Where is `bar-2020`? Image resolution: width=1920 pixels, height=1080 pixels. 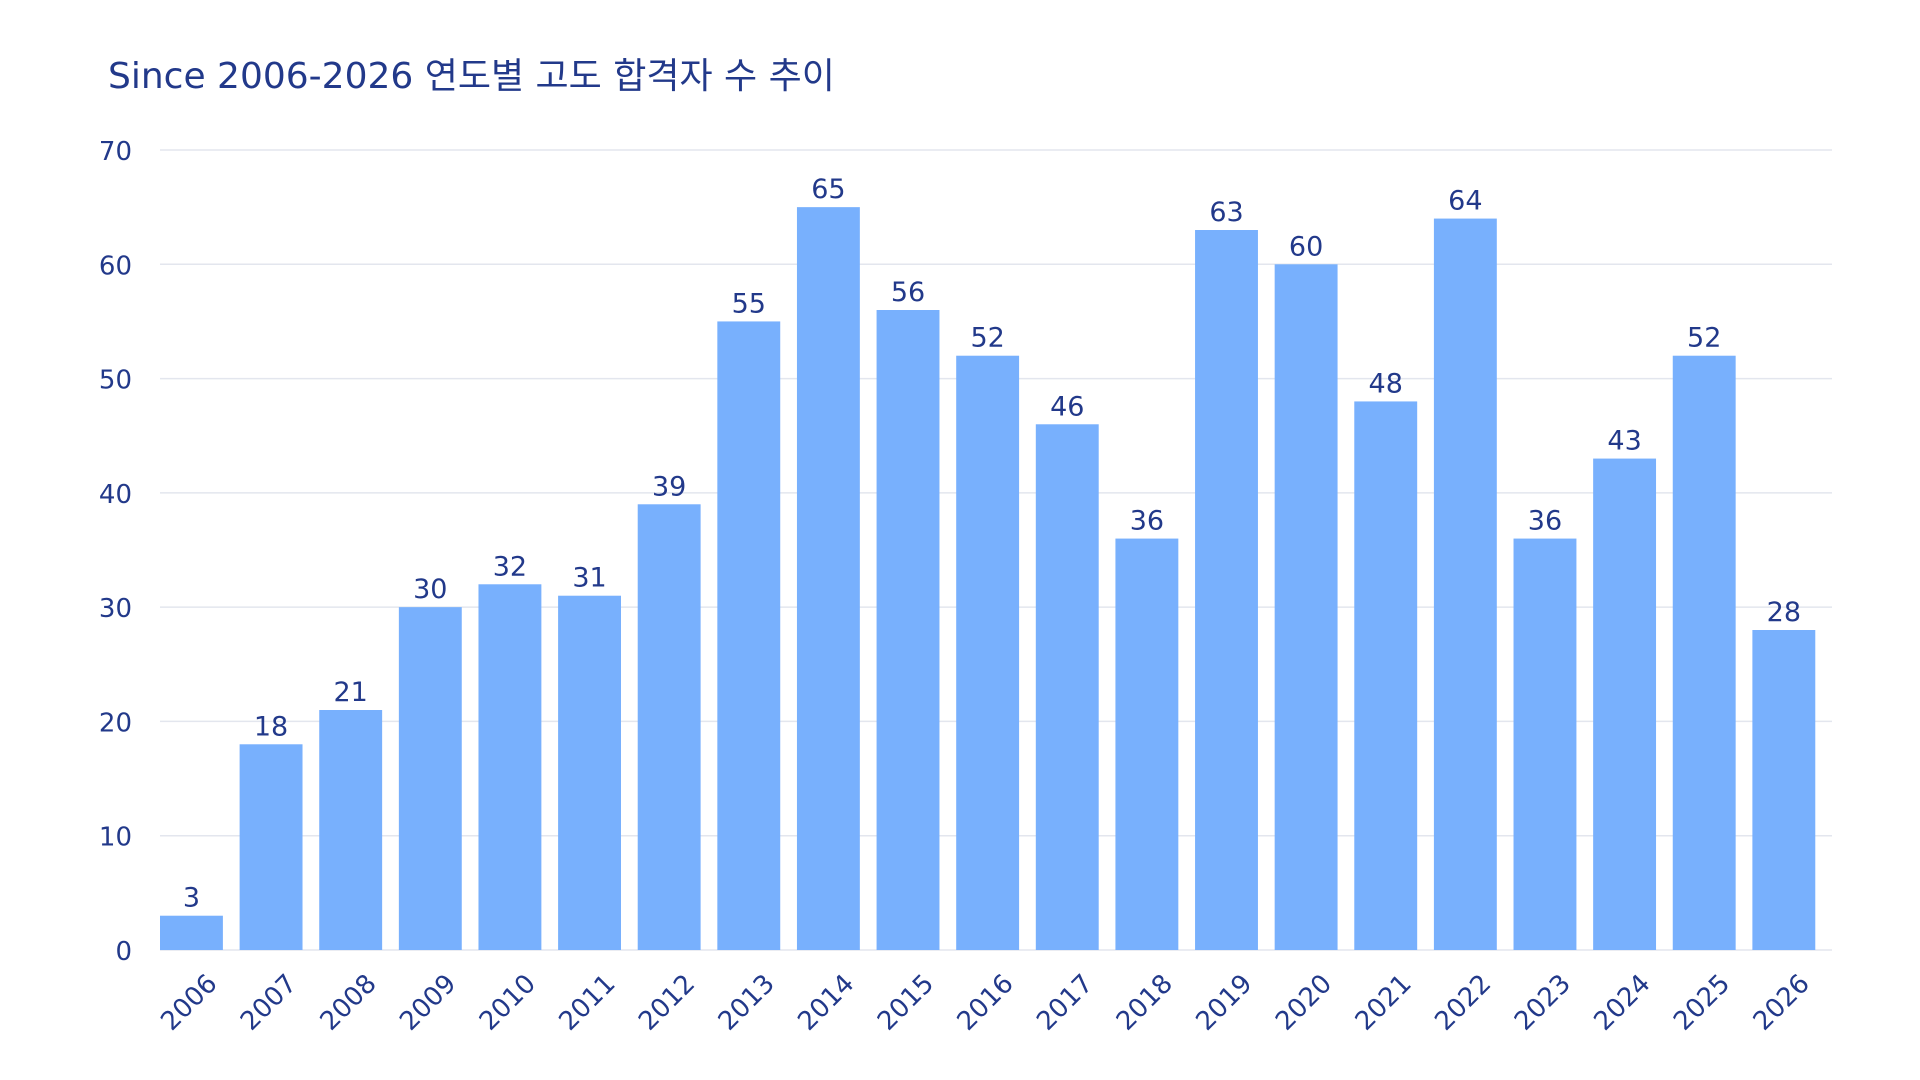 bar-2020 is located at coordinates (1306, 607).